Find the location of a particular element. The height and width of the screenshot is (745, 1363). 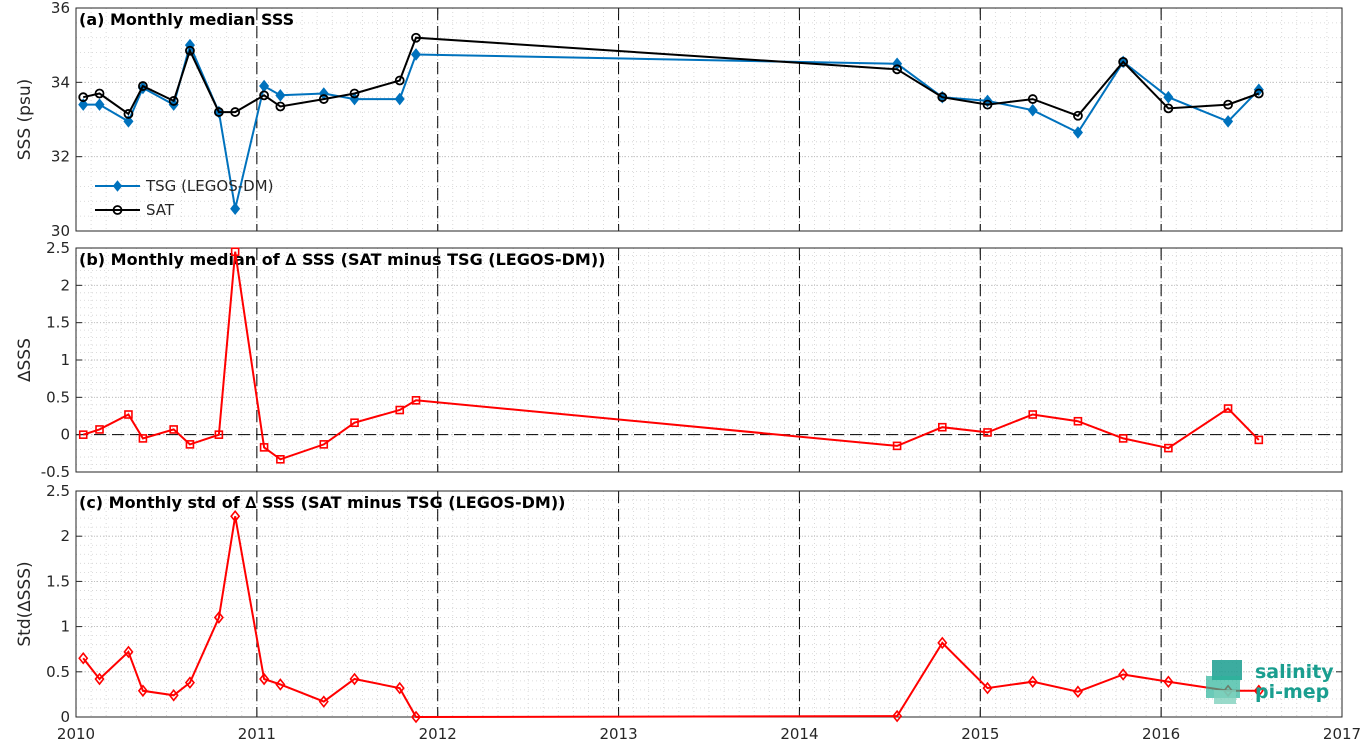

y-axis-label: SSS (psu) is located at coordinates (25, 119).